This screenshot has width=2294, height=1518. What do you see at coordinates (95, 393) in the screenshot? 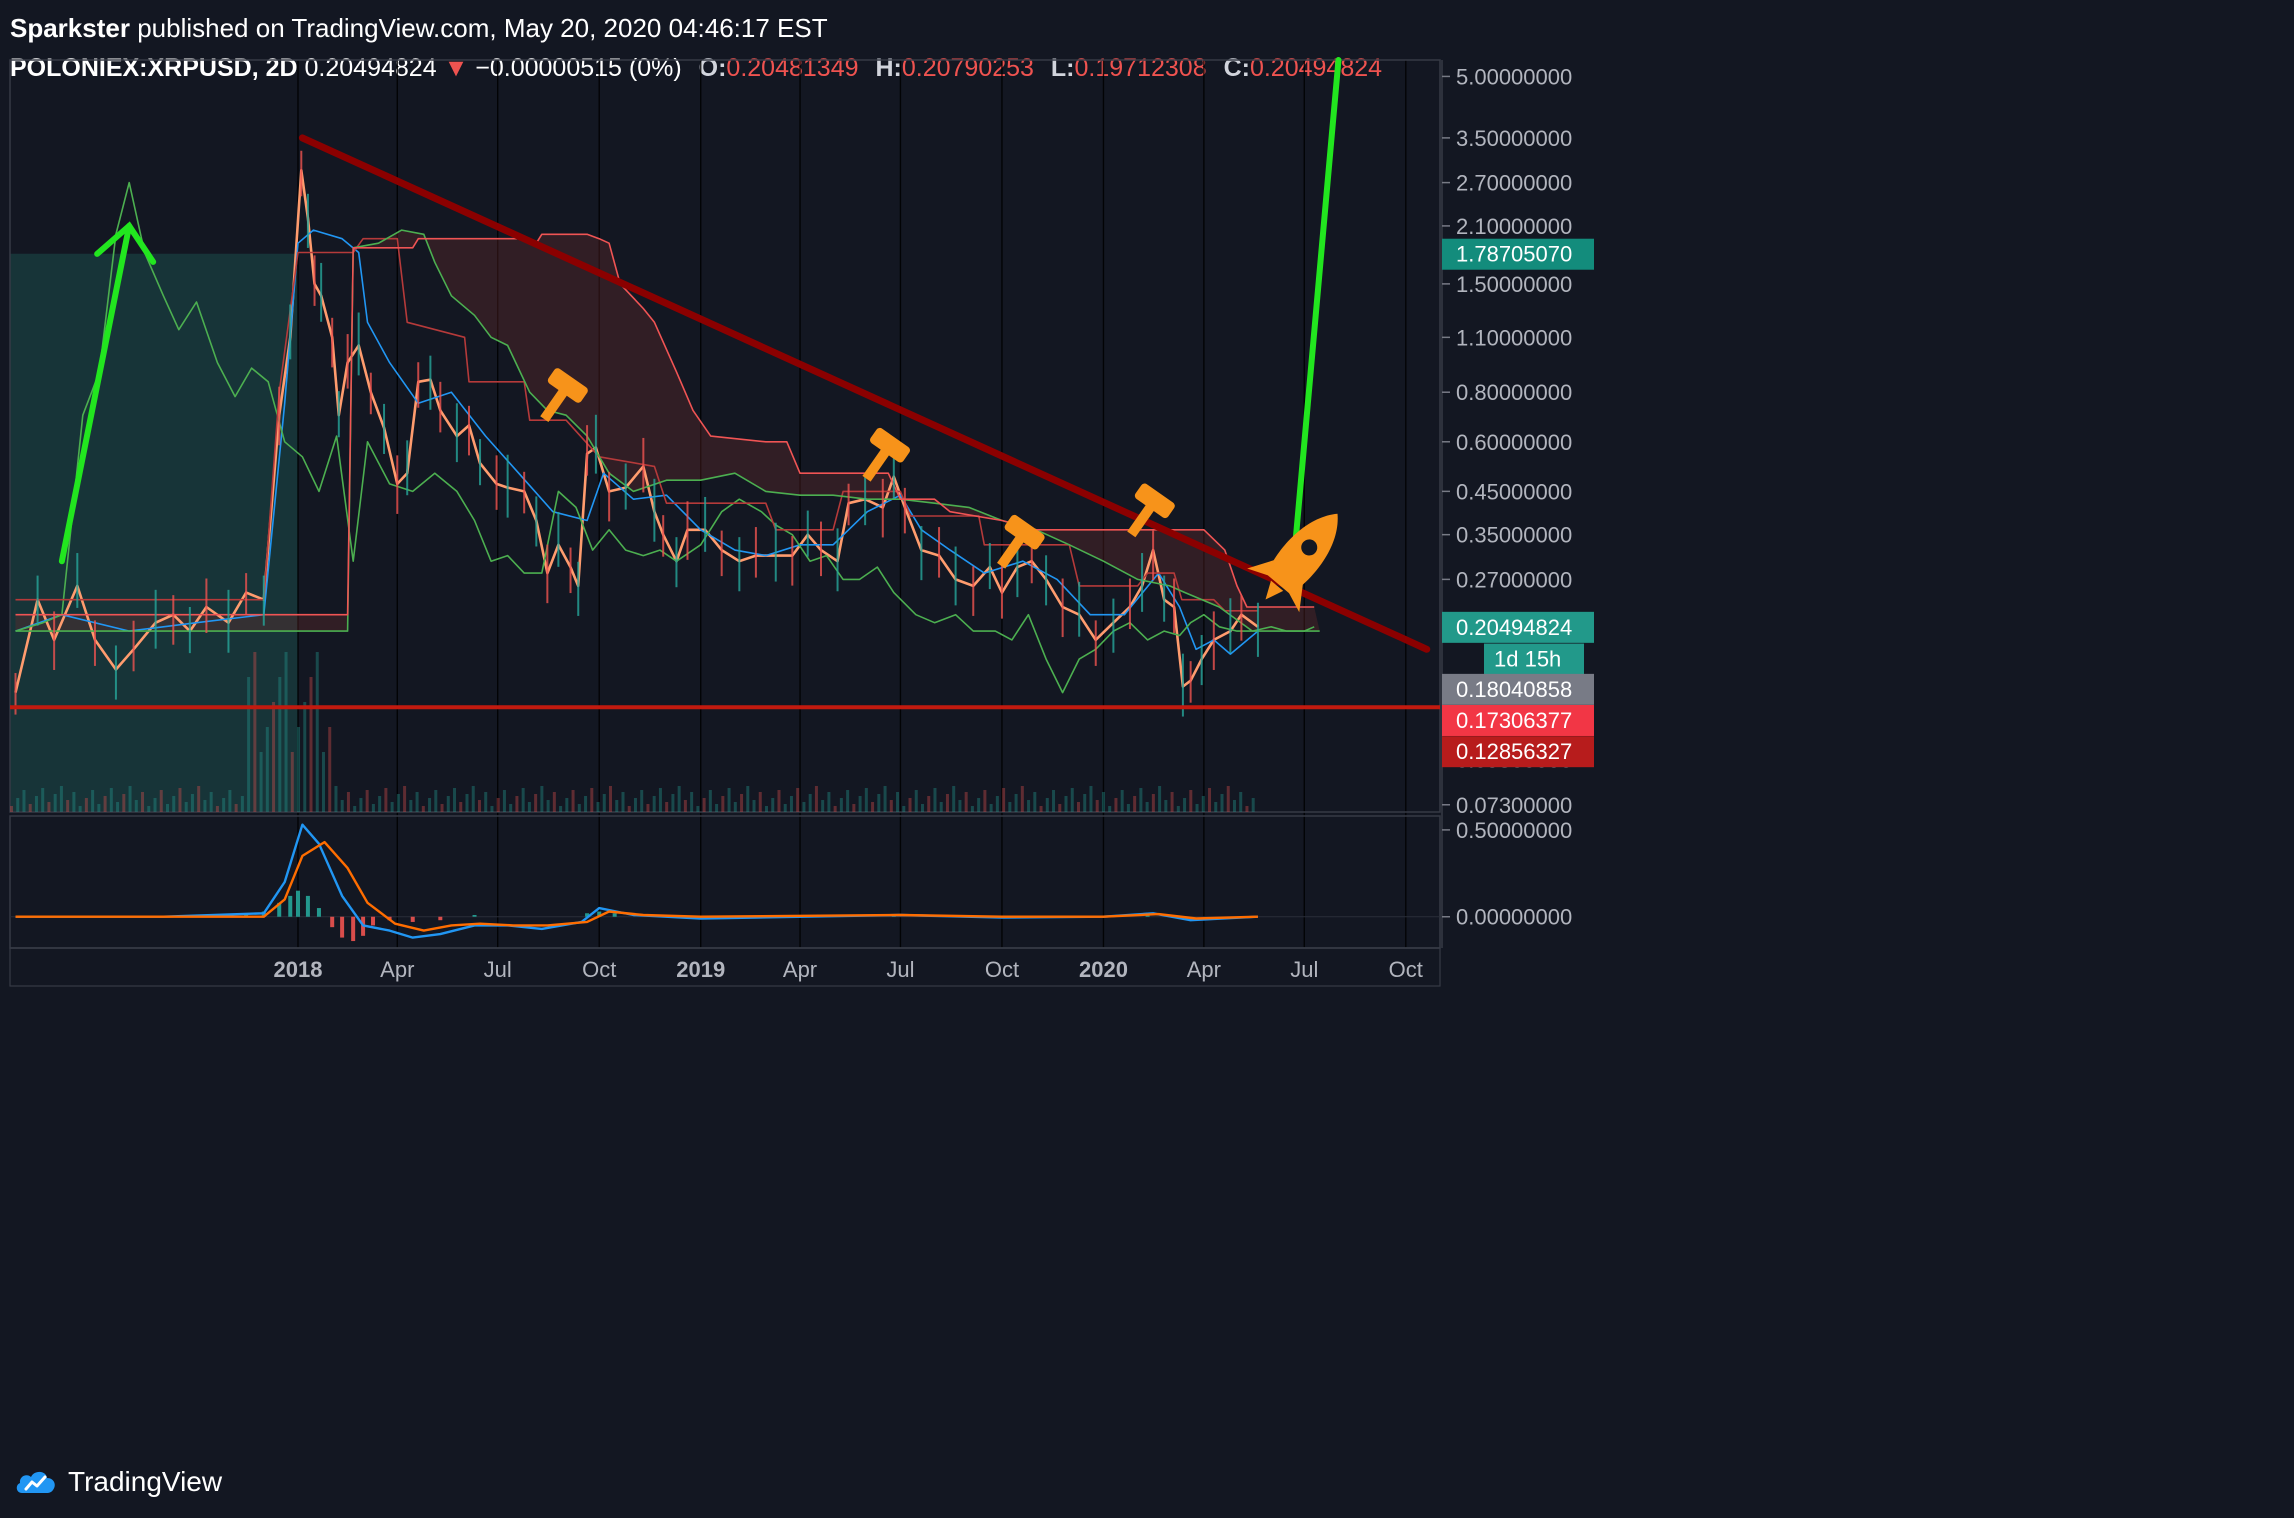
I see `up-arrow-shaft` at bounding box center [95, 393].